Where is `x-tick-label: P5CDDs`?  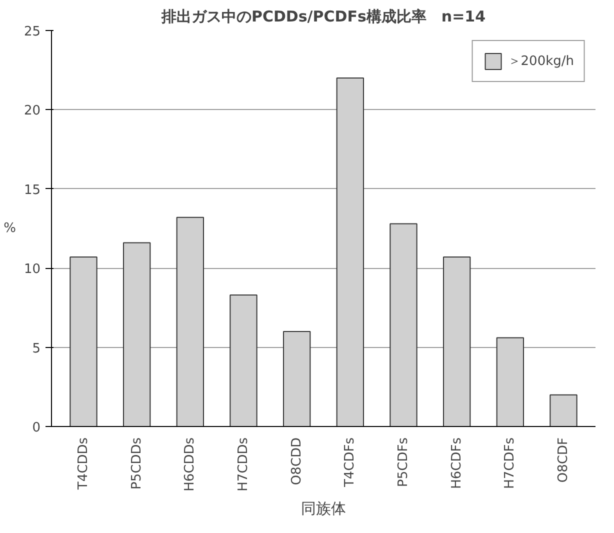 x-tick-label: P5CDDs is located at coordinates (136, 463).